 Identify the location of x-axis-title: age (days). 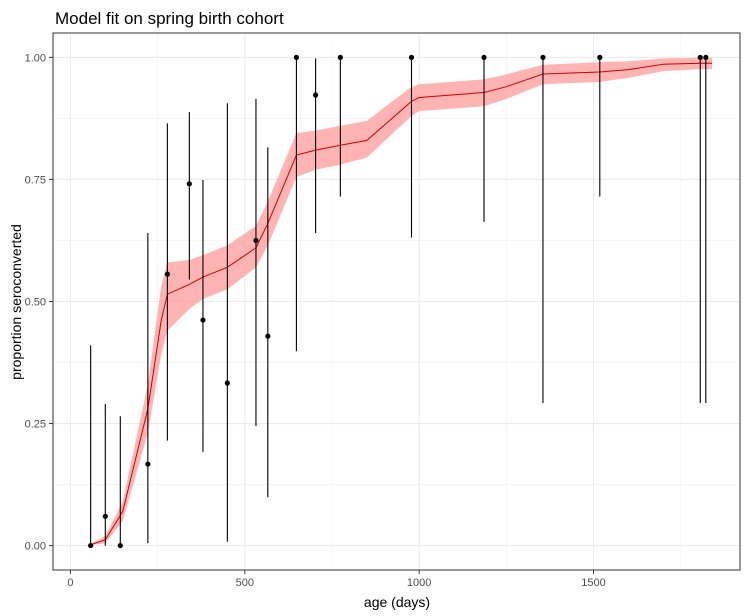
(397, 602).